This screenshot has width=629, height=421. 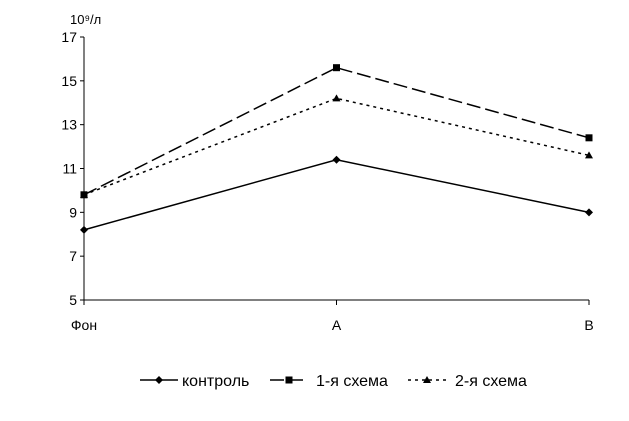 I want to click on y-unit-label: 10⁹/л, so click(x=85, y=19).